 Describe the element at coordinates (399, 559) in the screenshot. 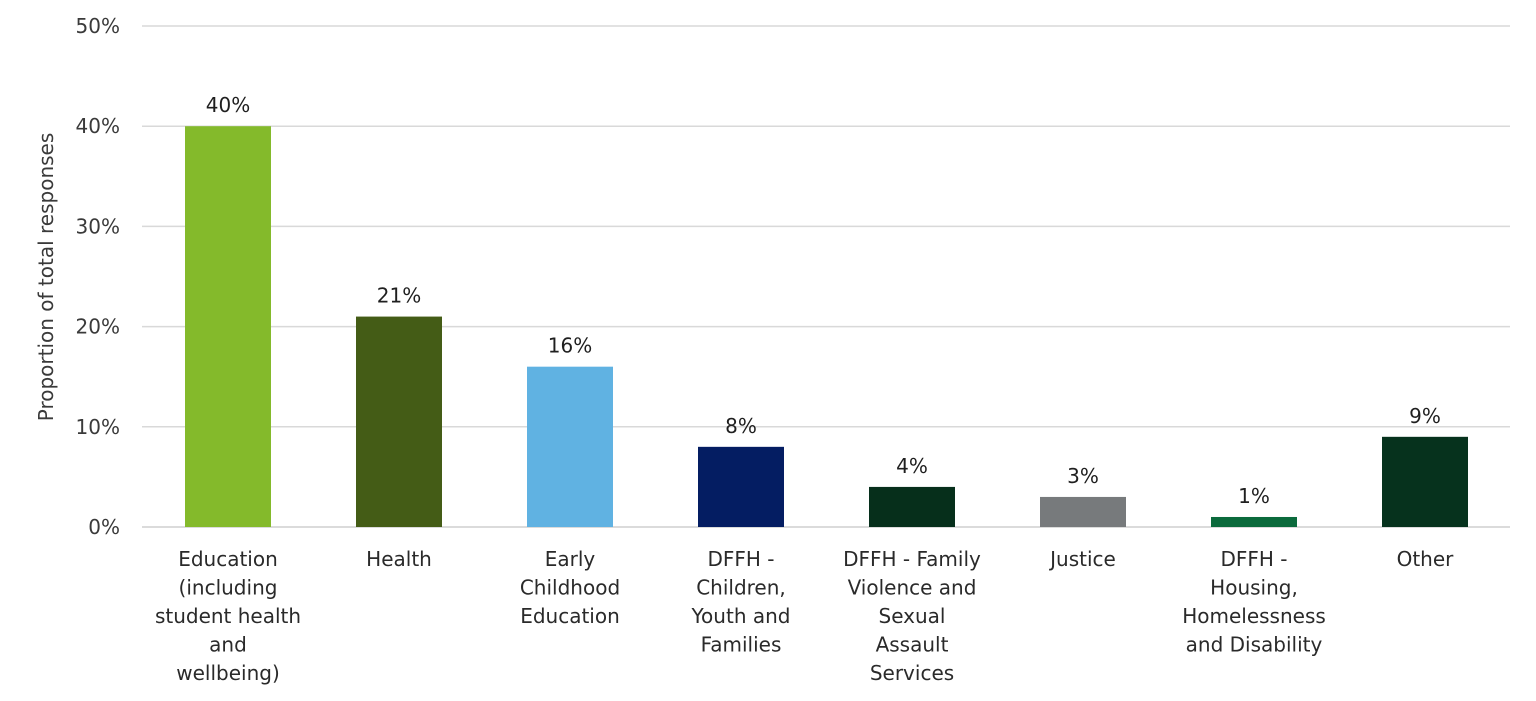

I see `category-label: Health` at that location.